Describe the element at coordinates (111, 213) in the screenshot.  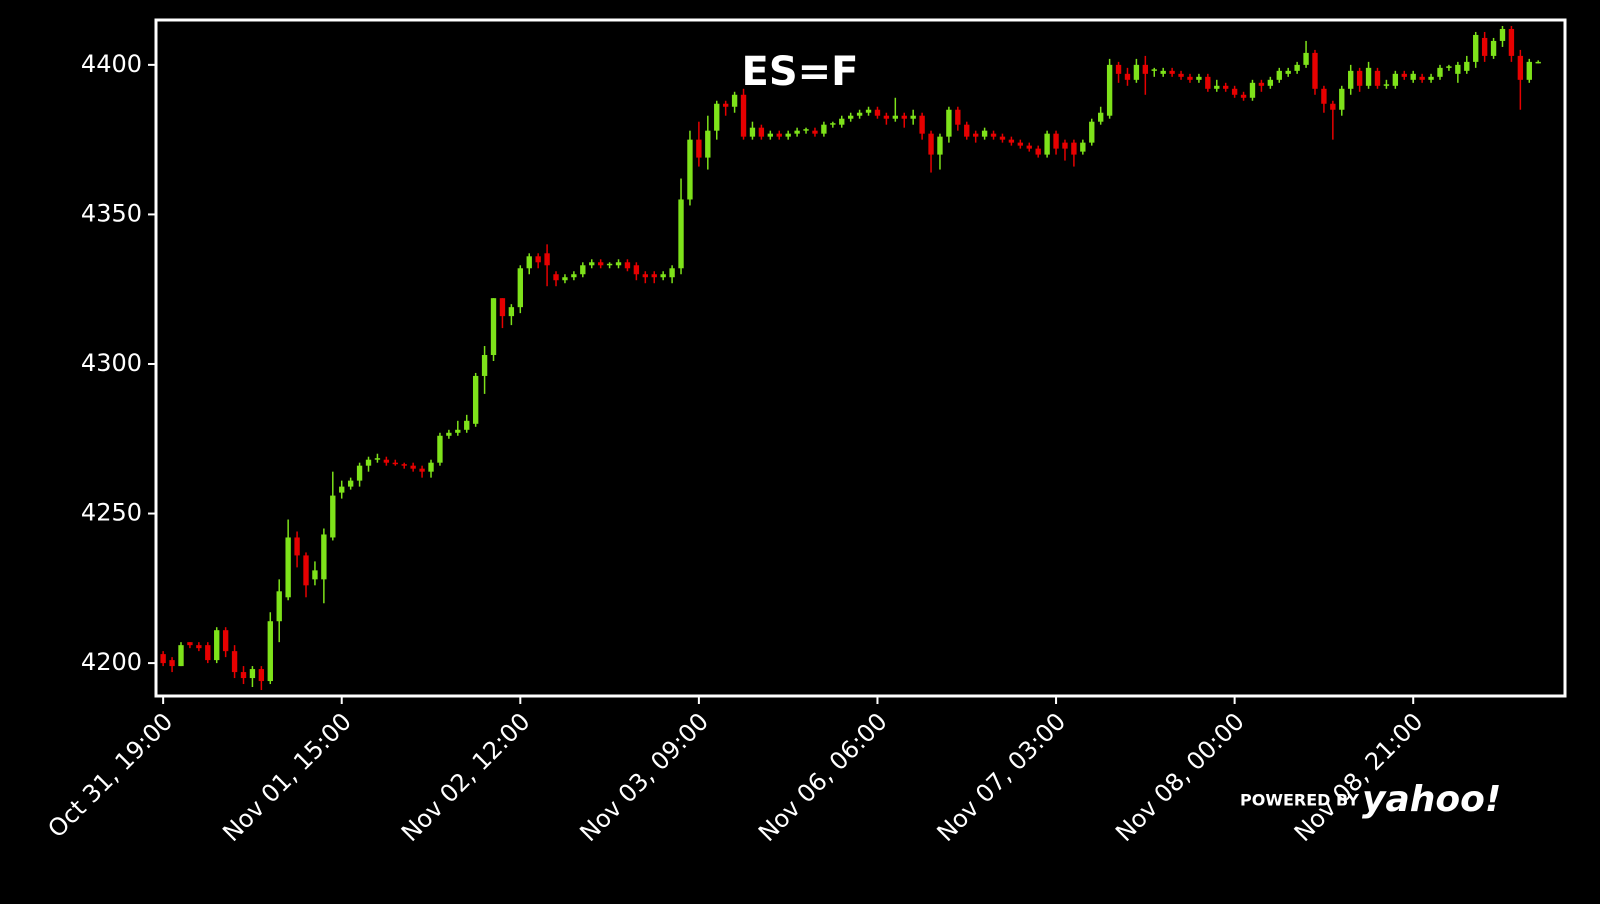
I see `y-tick-label: 4350` at that location.